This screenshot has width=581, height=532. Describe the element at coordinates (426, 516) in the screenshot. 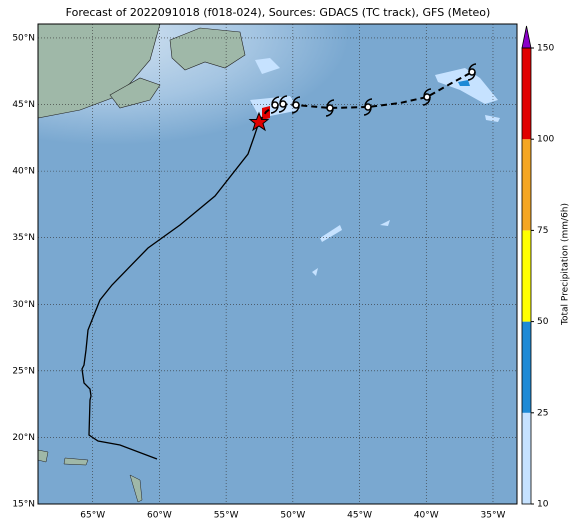

I see `lon-tick-label: 40°W` at that location.